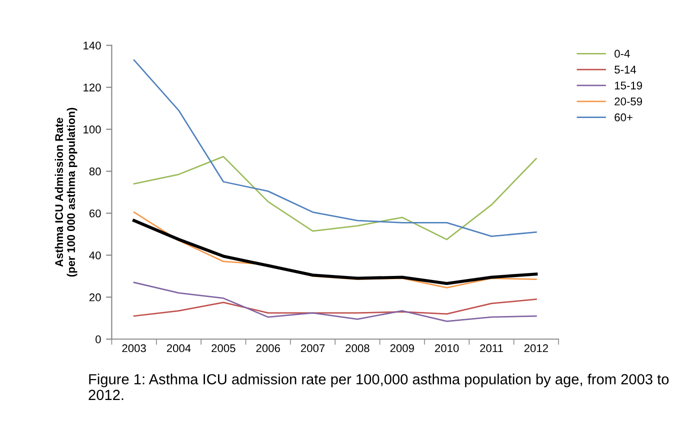  I want to click on x-tick-label: 2005, so click(224, 348).